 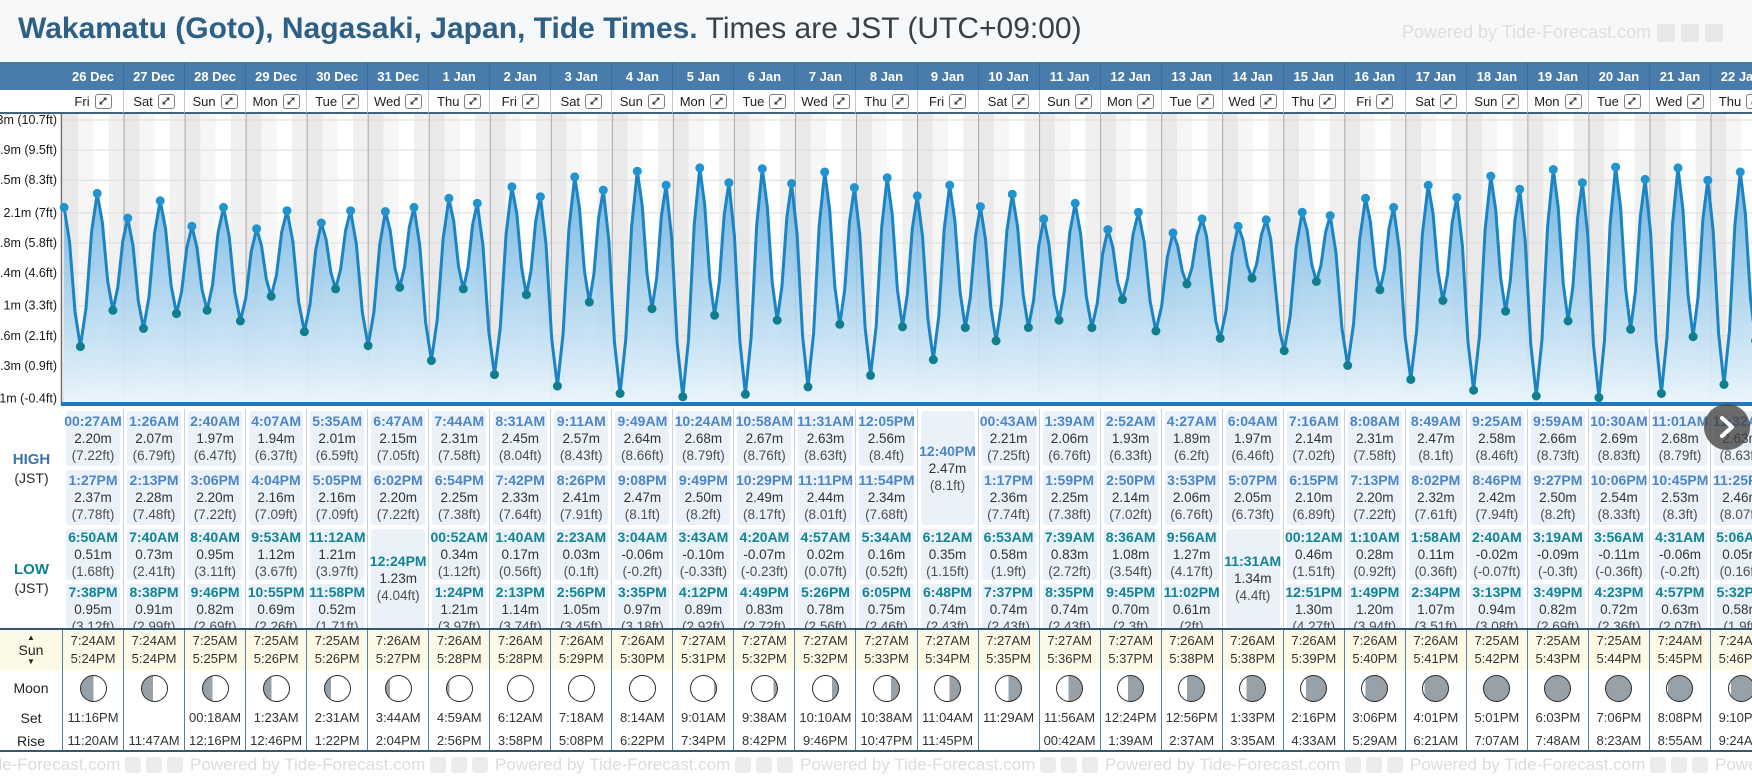 What do you see at coordinates (826, 717) in the screenshot?
I see `moonset-cell: 10:10AM` at bounding box center [826, 717].